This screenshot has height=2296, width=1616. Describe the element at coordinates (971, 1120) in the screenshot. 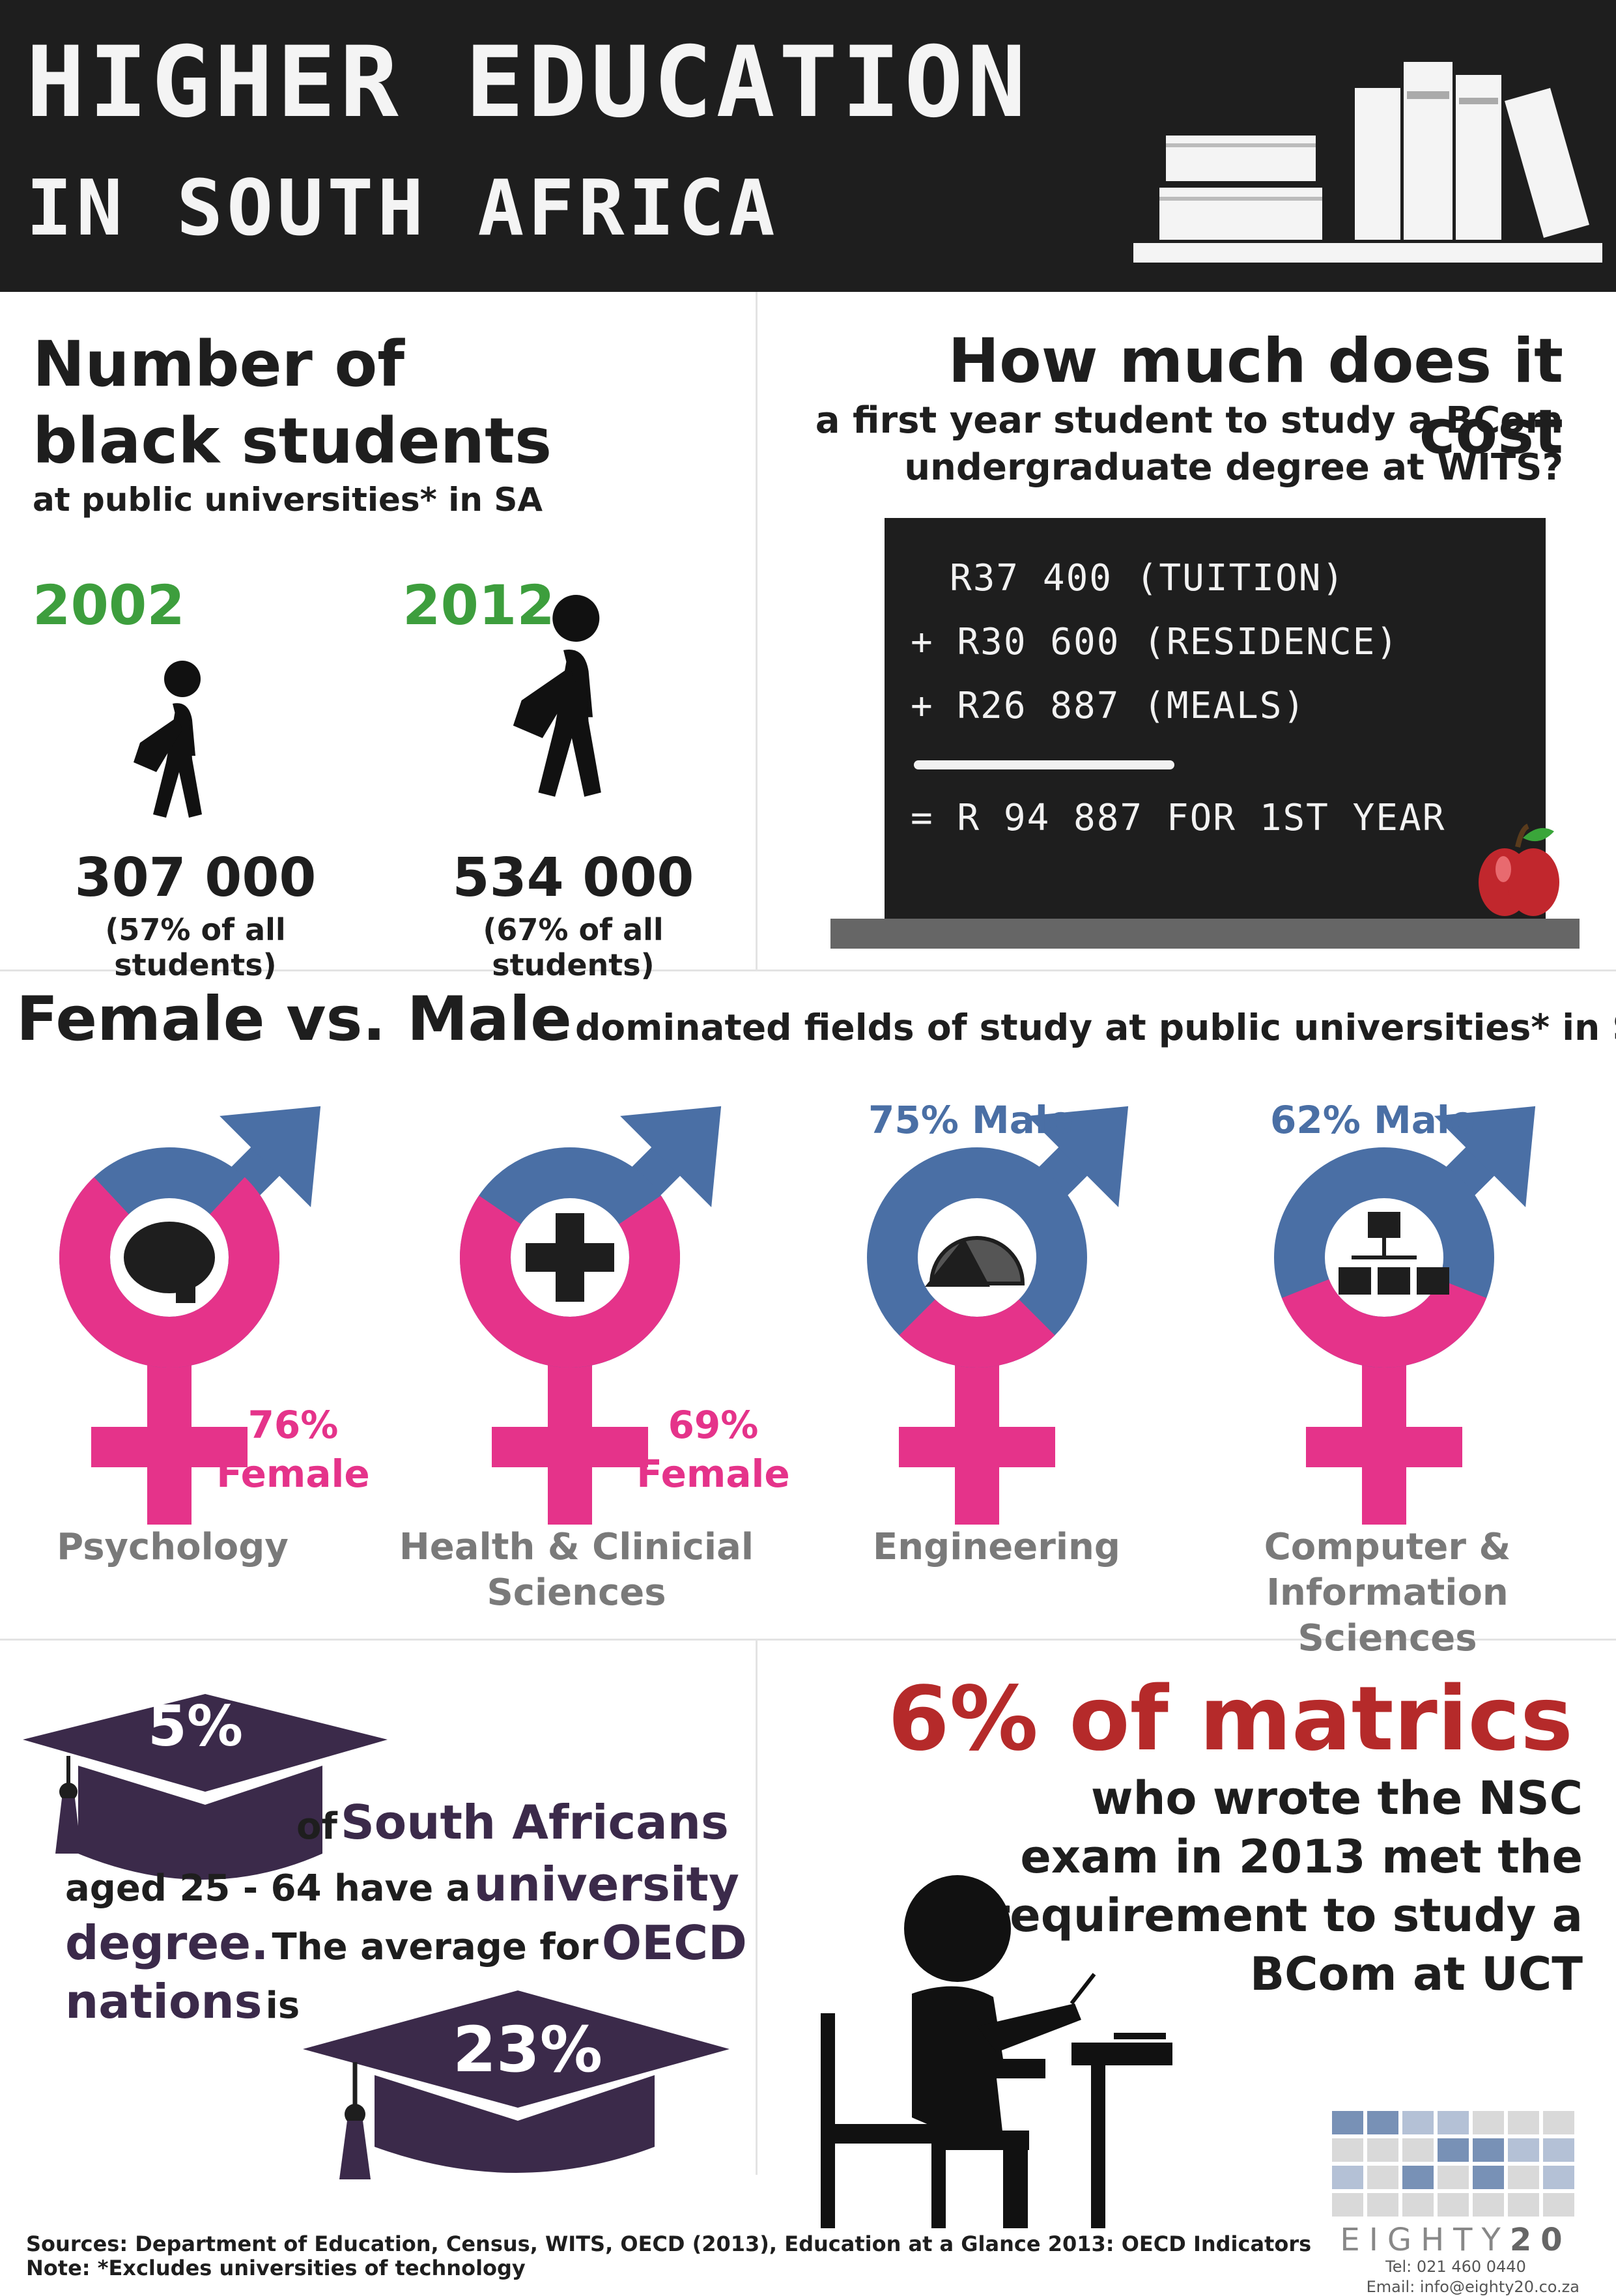

I see `field-label-engineering: 75% Male` at that location.